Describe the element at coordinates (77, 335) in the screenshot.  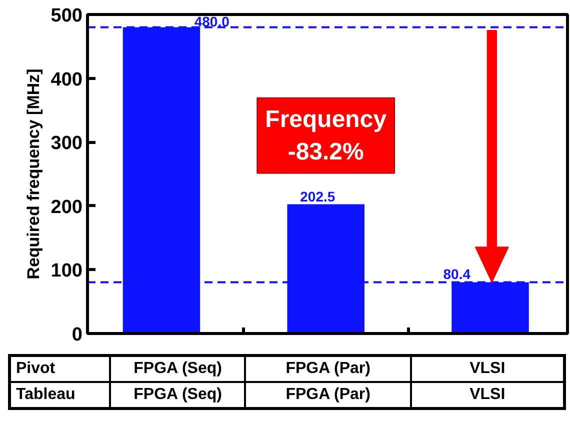
I see `y-tick-label: 0` at that location.